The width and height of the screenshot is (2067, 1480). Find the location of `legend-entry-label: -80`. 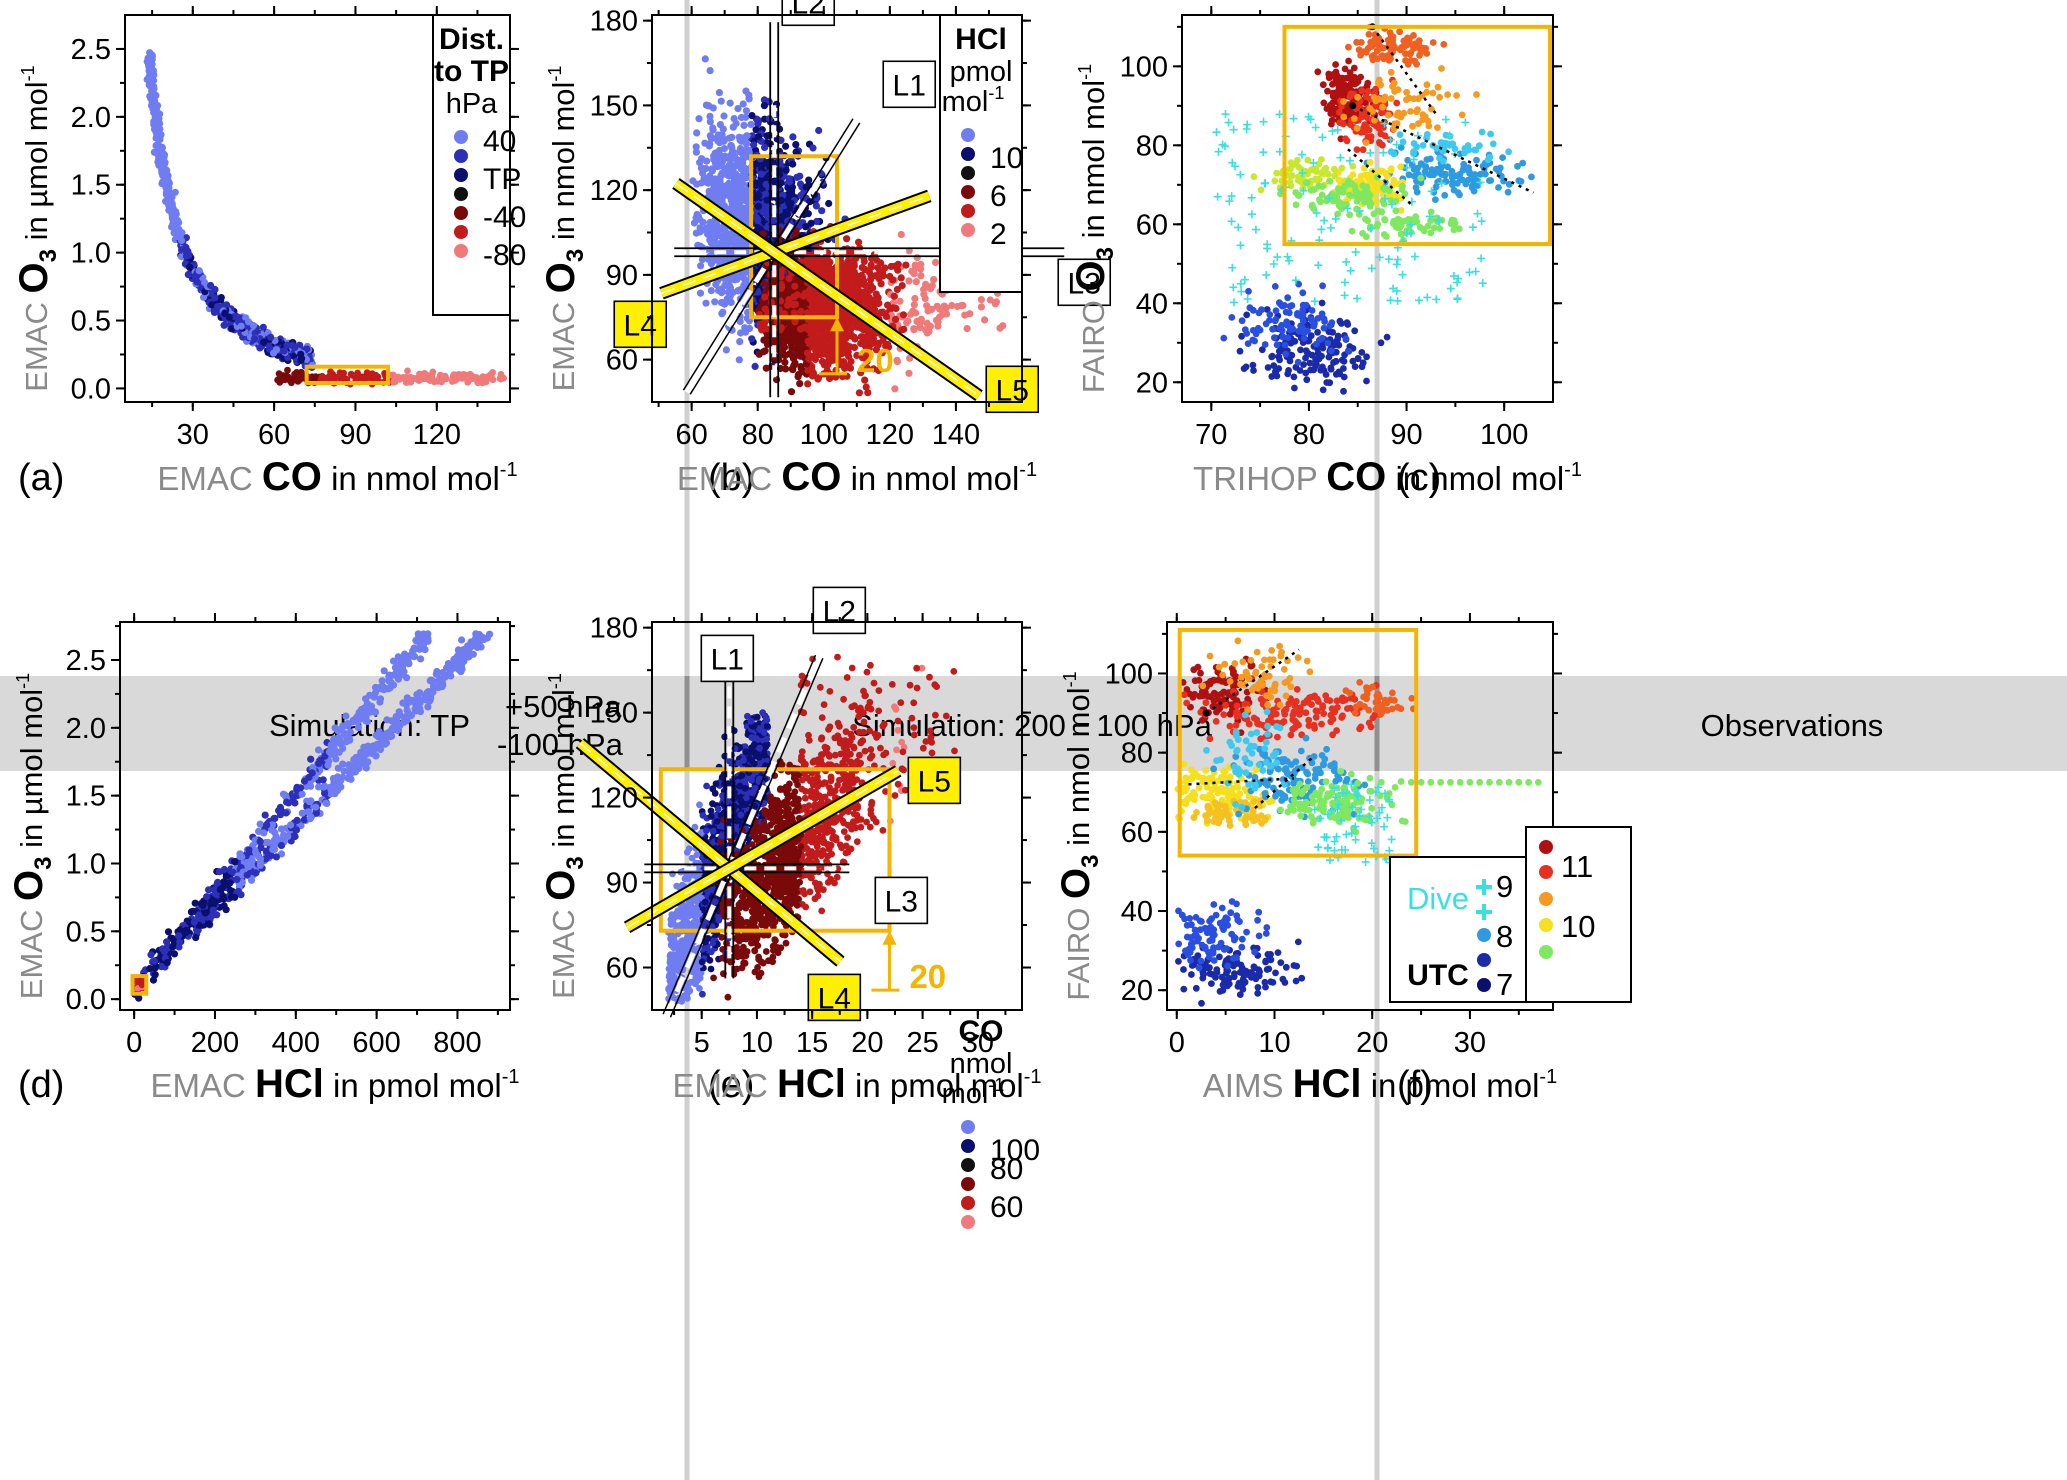

legend-entry-label: -80 is located at coordinates (504, 255).